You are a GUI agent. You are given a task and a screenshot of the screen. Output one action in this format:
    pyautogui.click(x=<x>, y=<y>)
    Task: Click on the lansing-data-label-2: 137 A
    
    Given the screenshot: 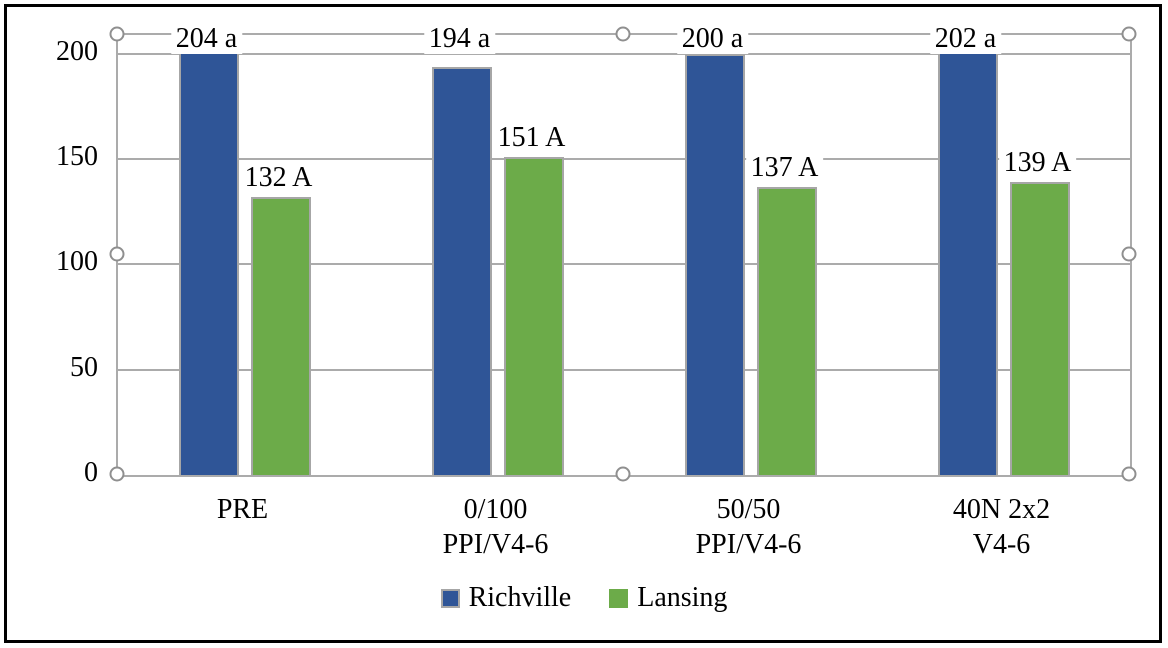 What is the action you would take?
    pyautogui.click(x=784, y=167)
    